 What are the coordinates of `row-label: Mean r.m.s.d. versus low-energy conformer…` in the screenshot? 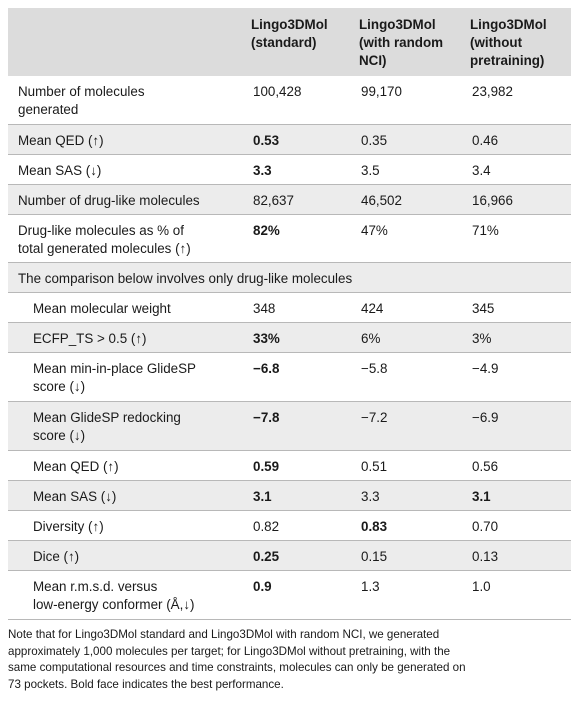 It's located at (125, 595).